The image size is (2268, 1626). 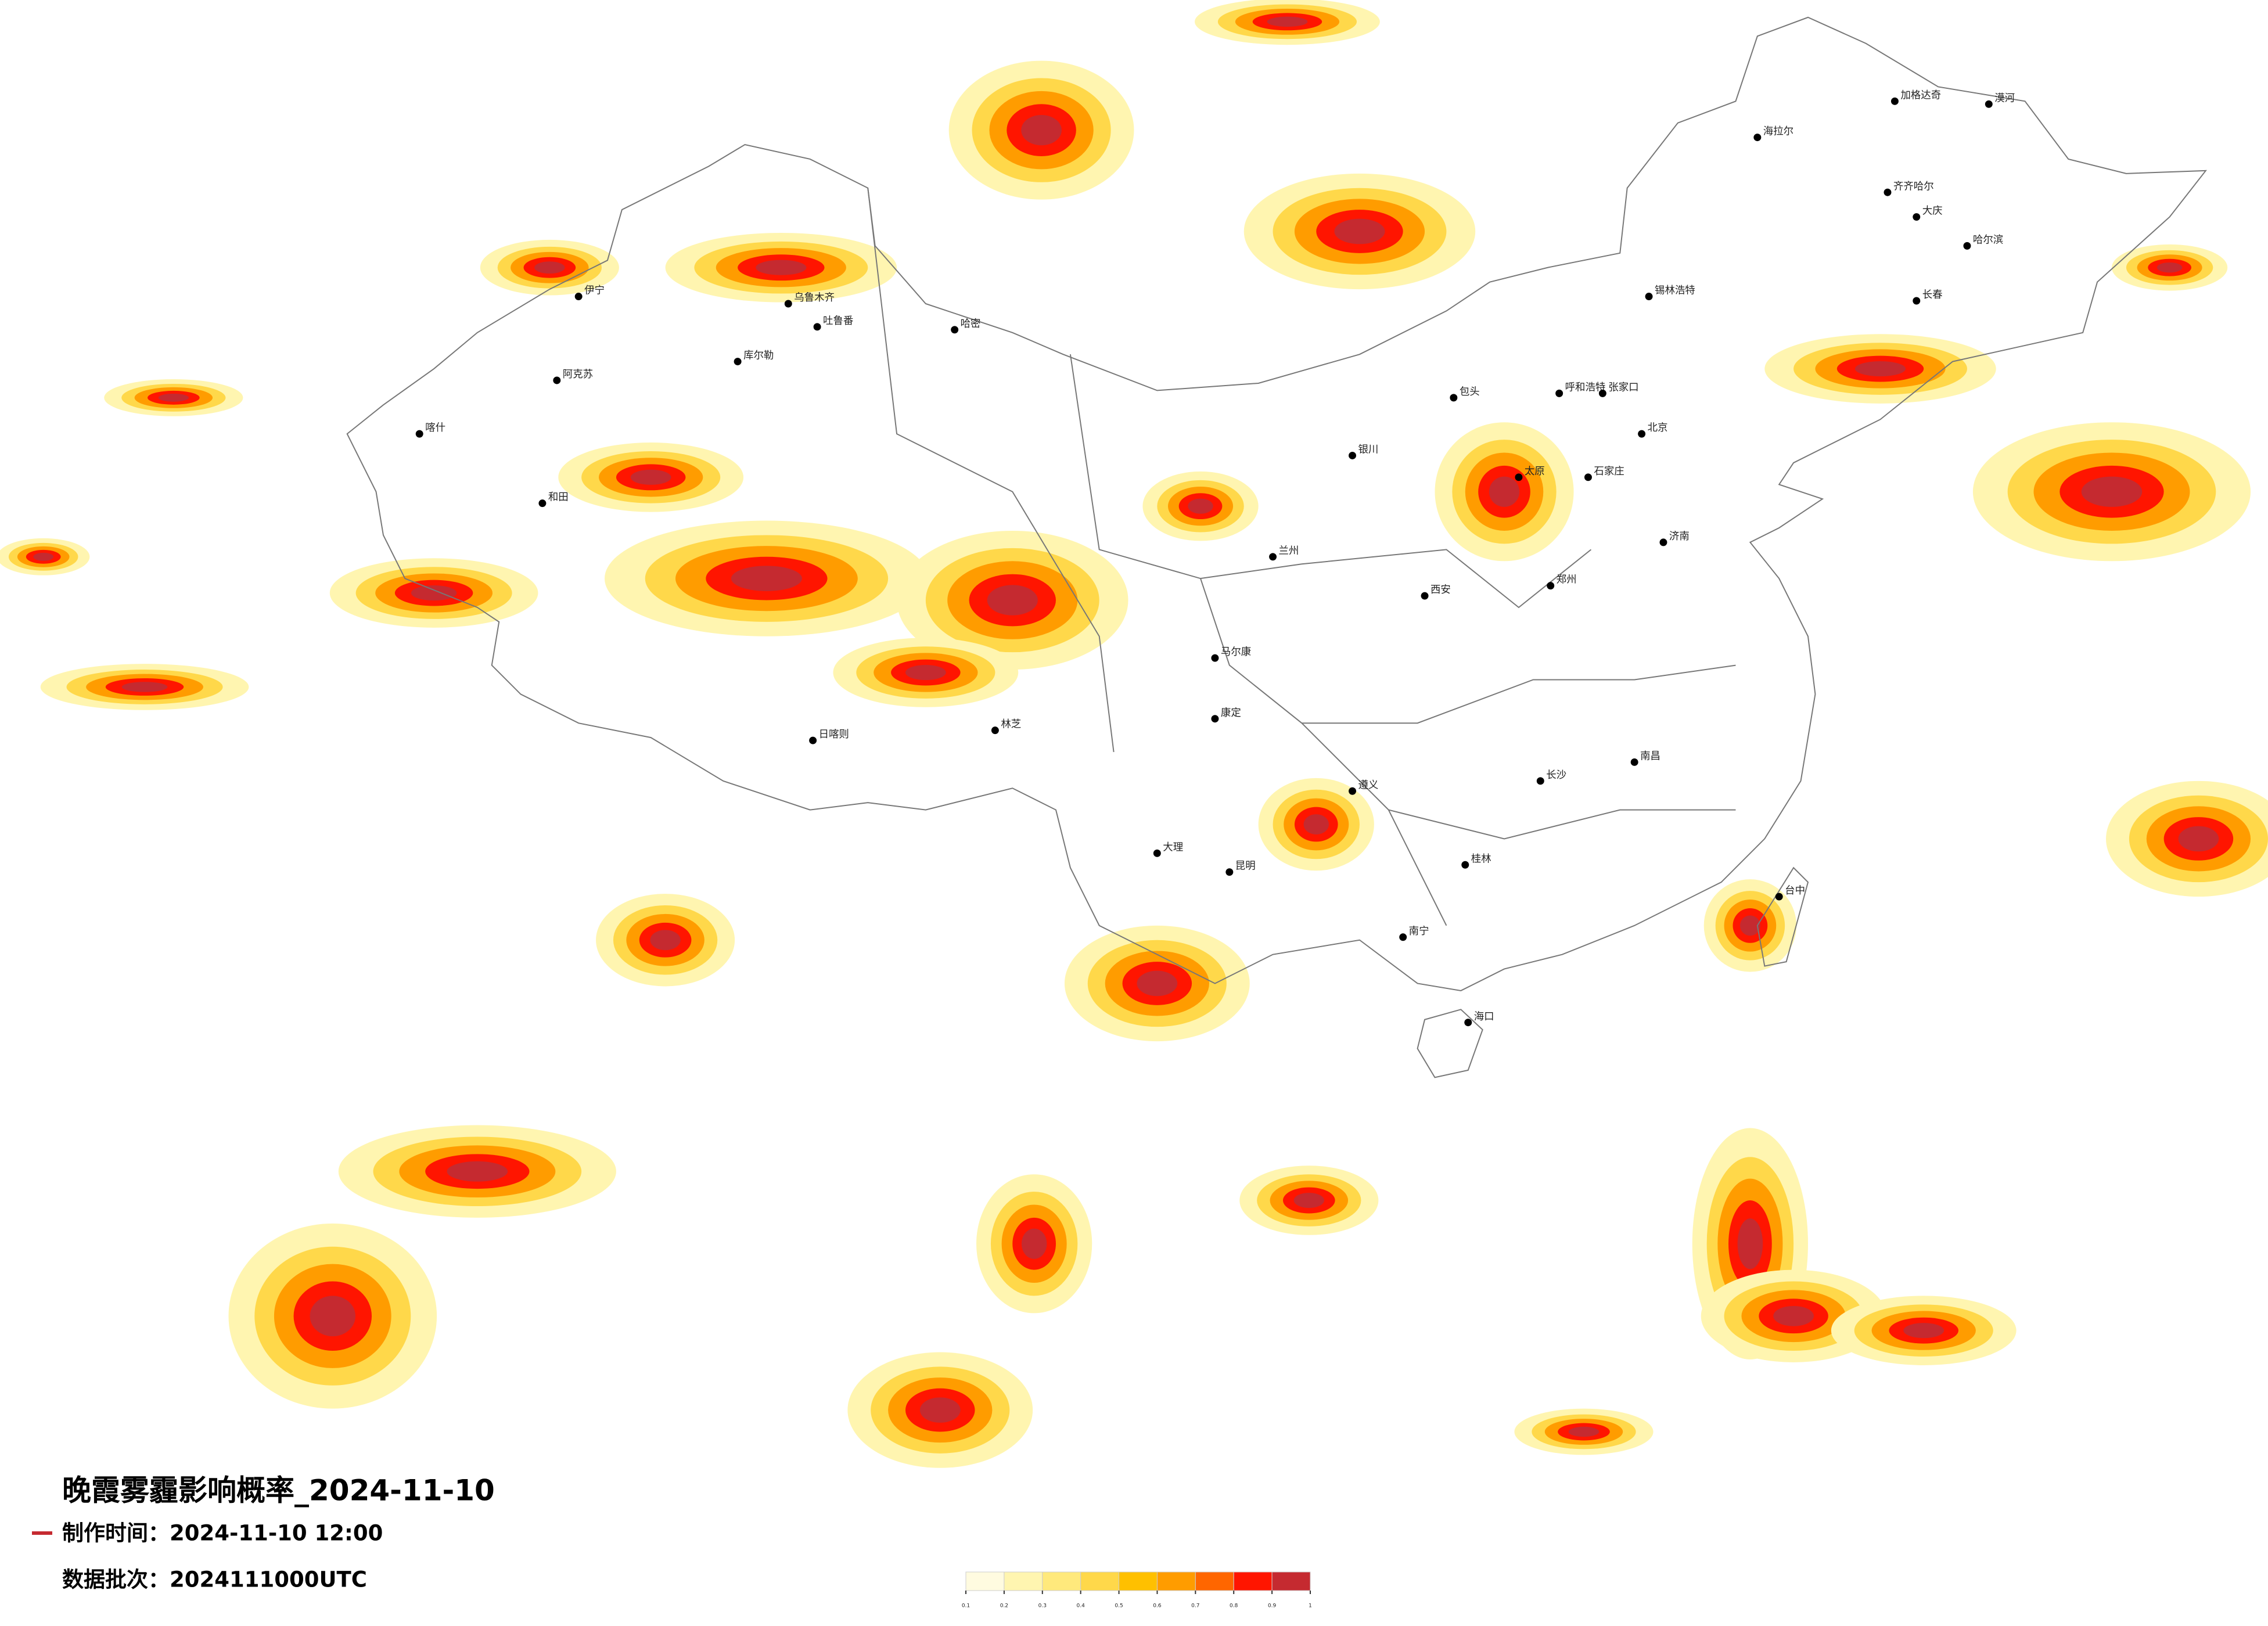 I want to click on city-label: 包头, so click(x=1470, y=392).